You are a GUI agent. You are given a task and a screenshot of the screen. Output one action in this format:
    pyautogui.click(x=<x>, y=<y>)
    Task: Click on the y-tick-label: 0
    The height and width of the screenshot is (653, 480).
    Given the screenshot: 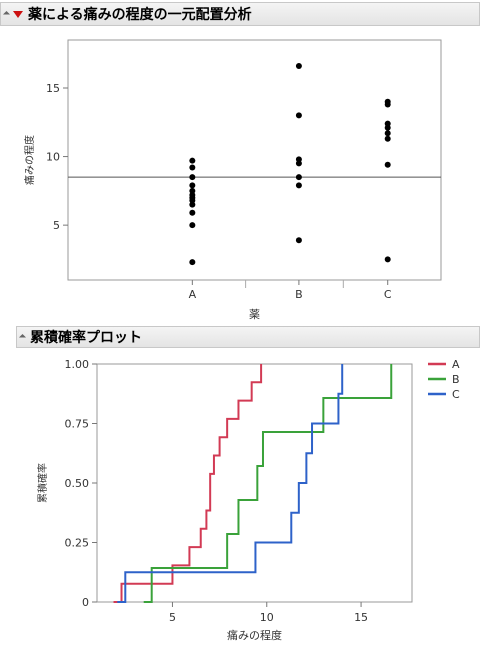 What is the action you would take?
    pyautogui.click(x=85, y=602)
    